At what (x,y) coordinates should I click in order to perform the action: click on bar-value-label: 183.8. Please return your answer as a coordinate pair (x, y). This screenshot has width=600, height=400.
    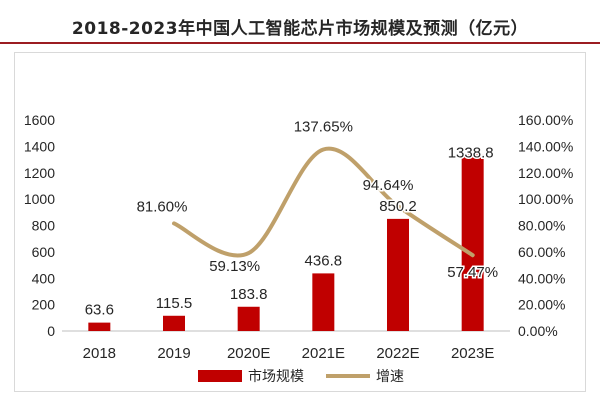
    Looking at the image, I should click on (249, 294).